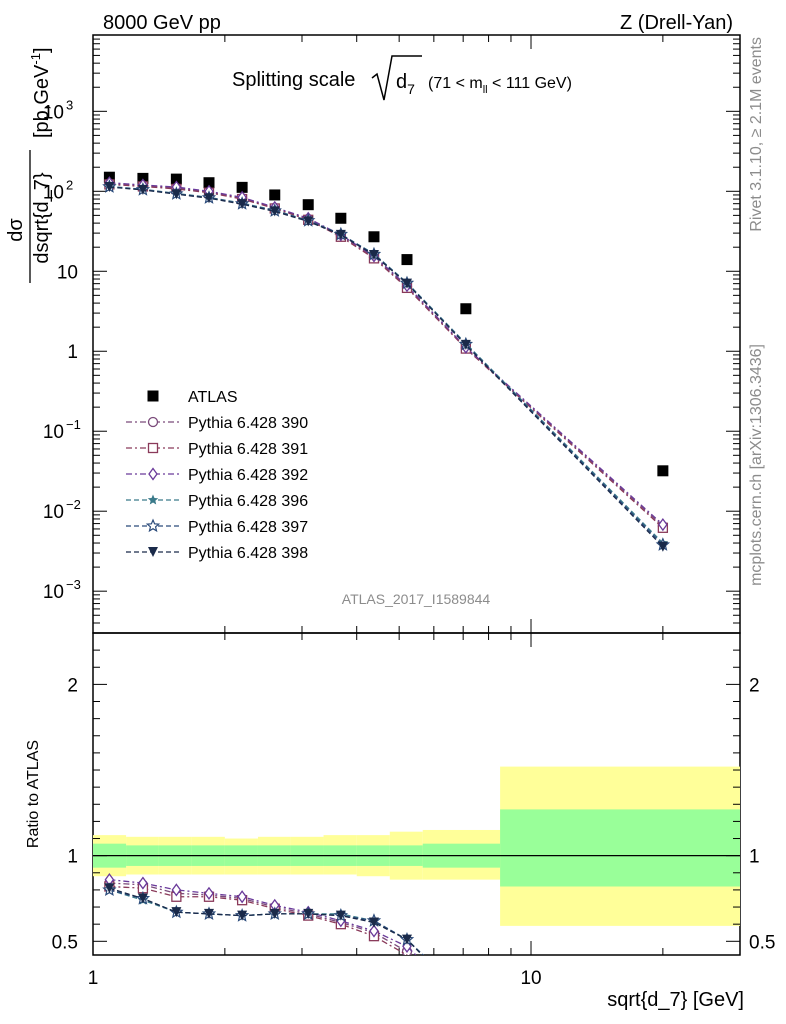  What do you see at coordinates (248, 449) in the screenshot?
I see `legend-label-2: Pythia 6.428 391` at bounding box center [248, 449].